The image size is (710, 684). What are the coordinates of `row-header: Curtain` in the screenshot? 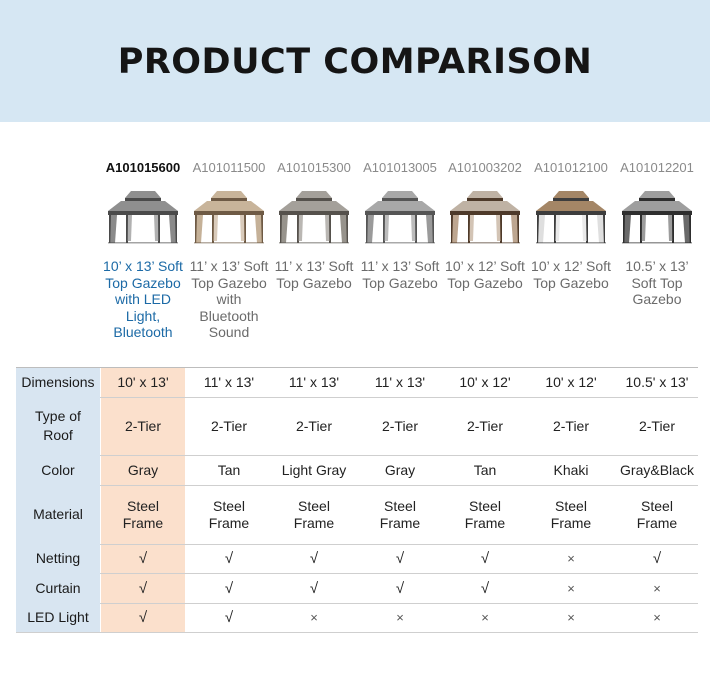 It's located at (58, 588).